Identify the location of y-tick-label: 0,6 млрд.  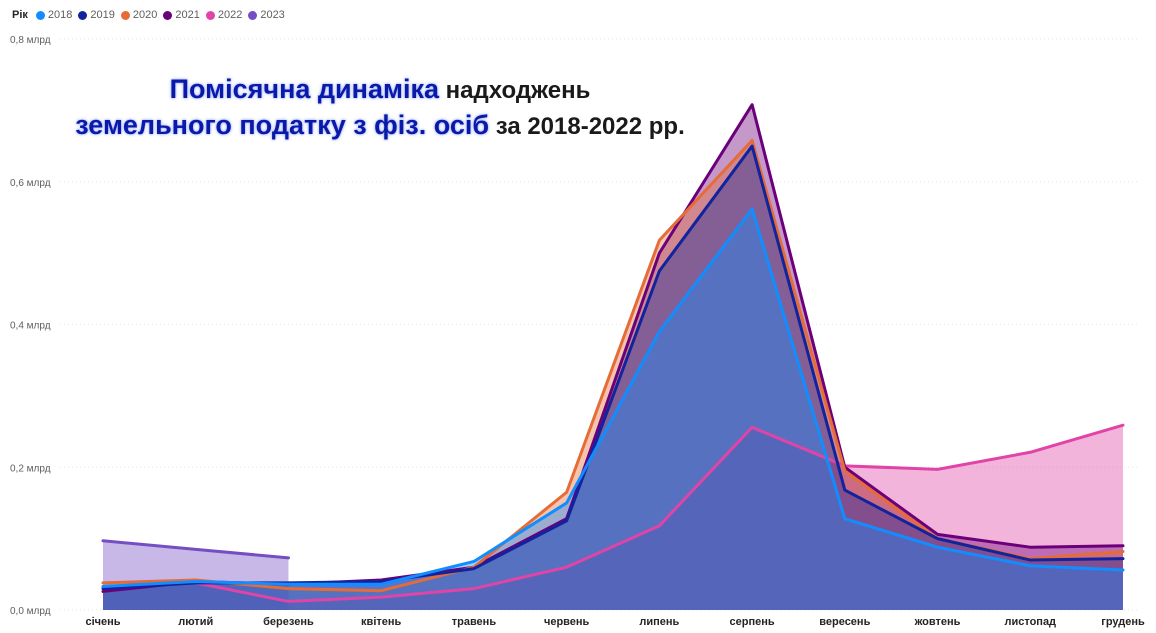
(30, 183).